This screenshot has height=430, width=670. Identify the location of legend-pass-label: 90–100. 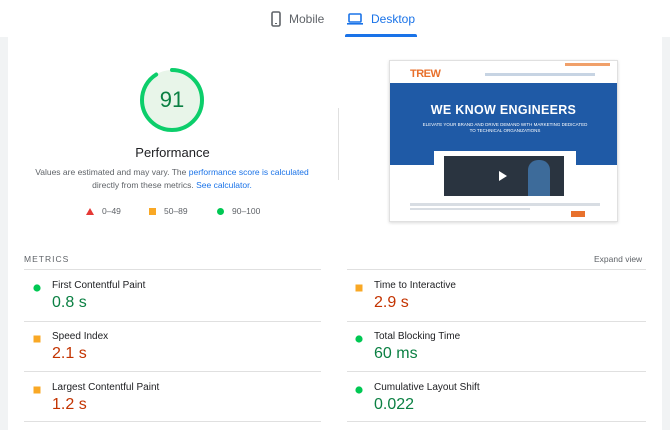
(246, 211).